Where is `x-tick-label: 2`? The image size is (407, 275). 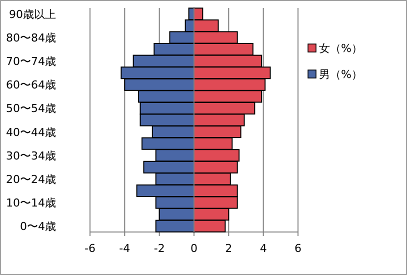
x-tick-label: 2 is located at coordinates (228, 248).